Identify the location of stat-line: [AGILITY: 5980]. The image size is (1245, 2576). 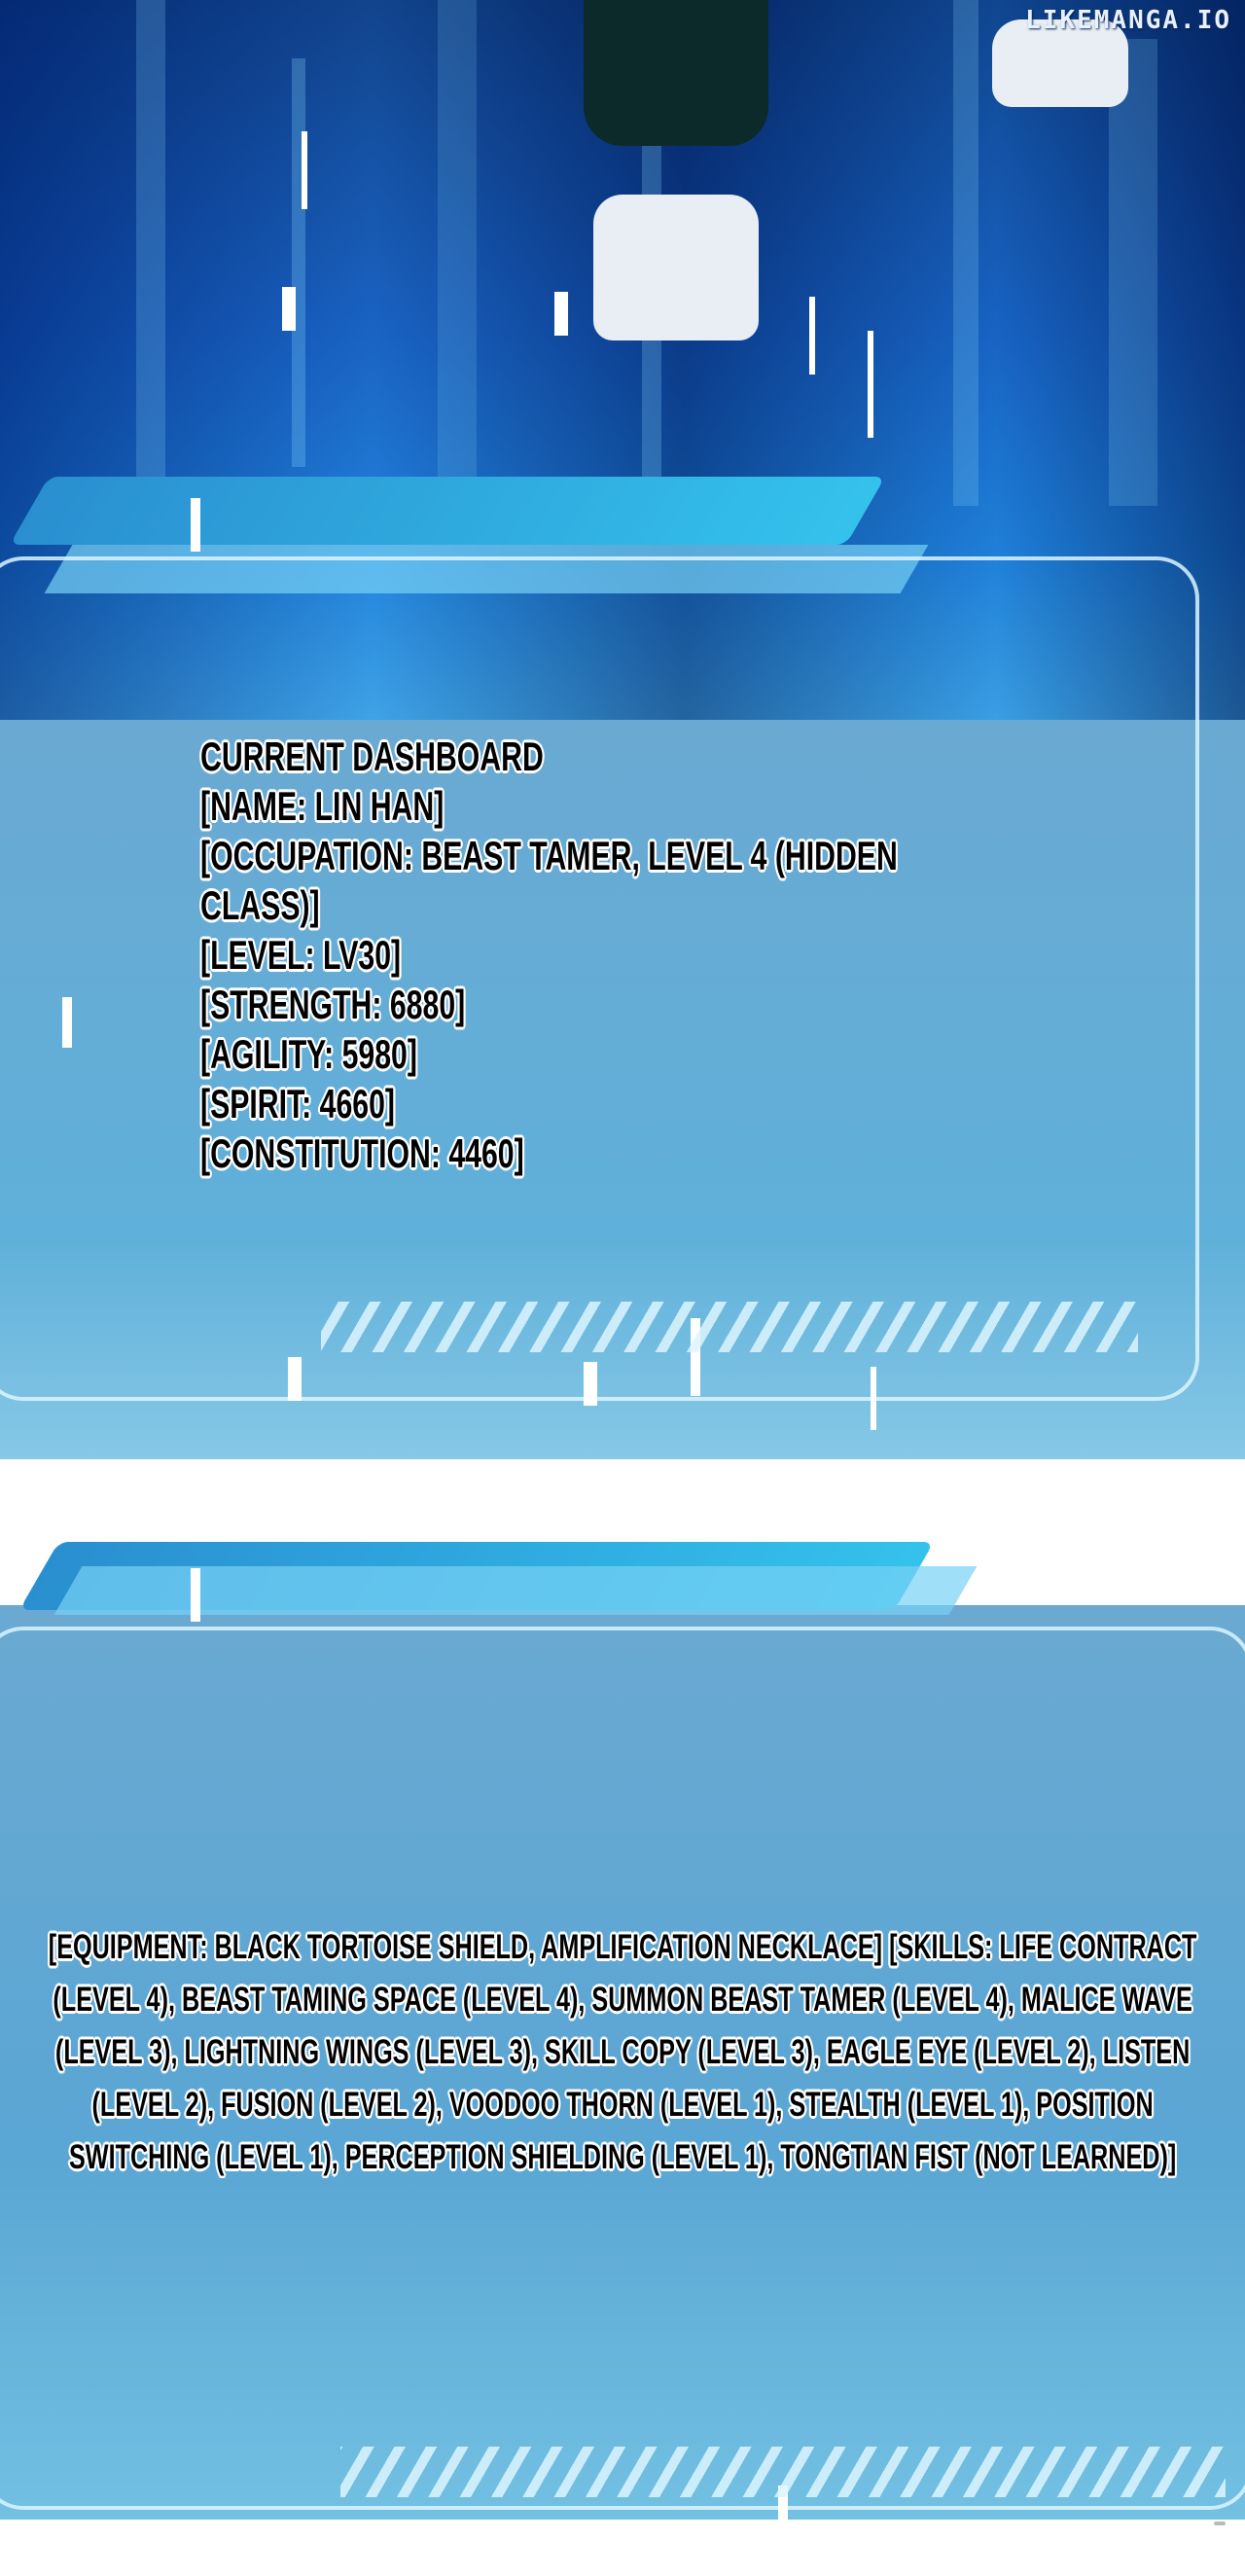
(308, 1054).